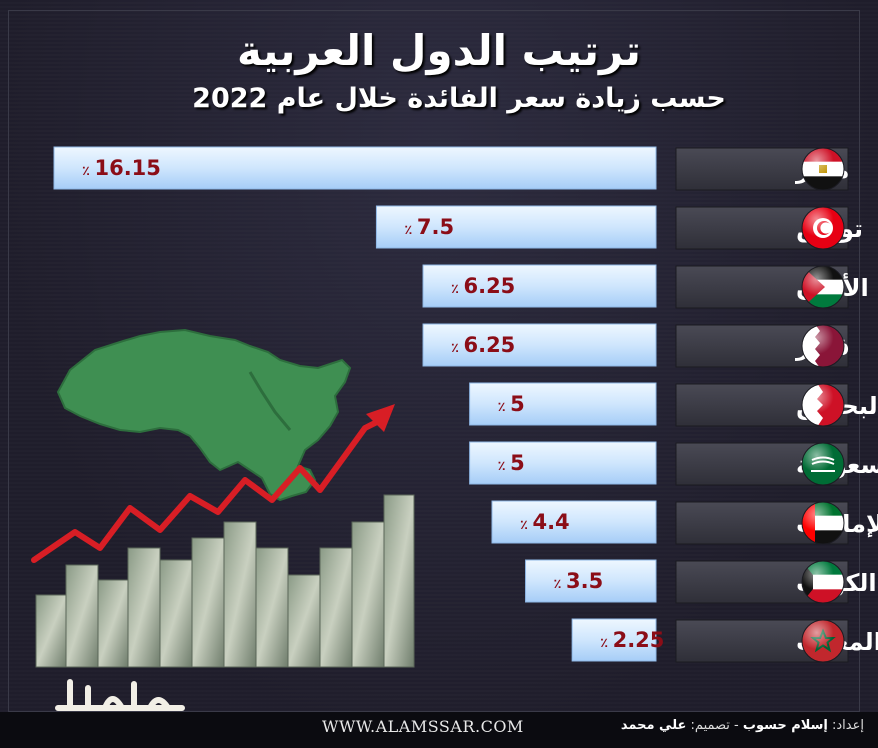 The image size is (878, 748). I want to click on designer-name: علي محمد, so click(653, 725).